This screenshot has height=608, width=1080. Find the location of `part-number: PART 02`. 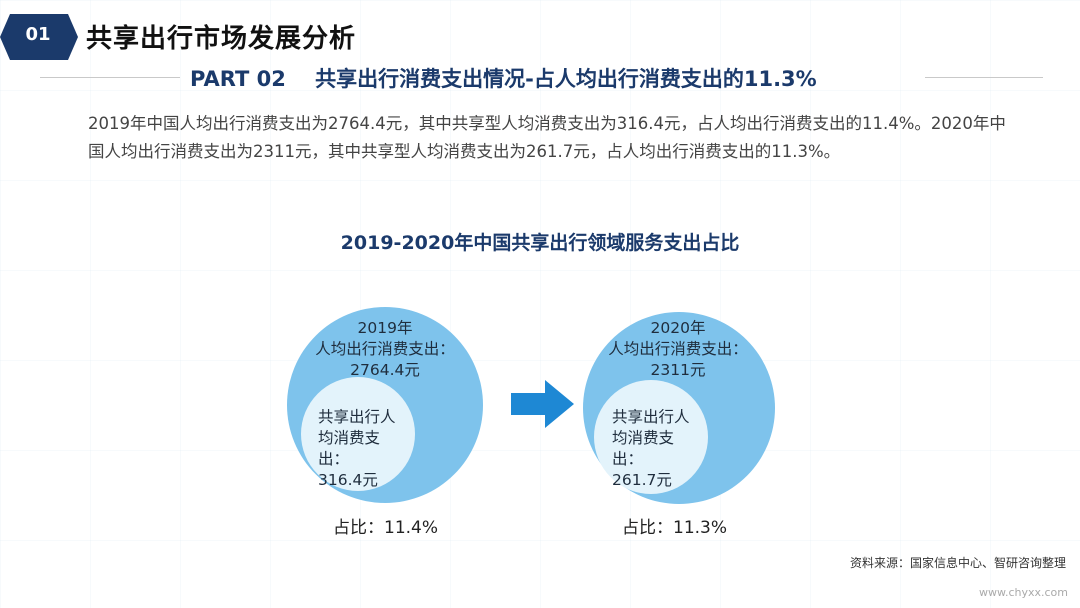

part-number: PART 02 is located at coordinates (238, 79).